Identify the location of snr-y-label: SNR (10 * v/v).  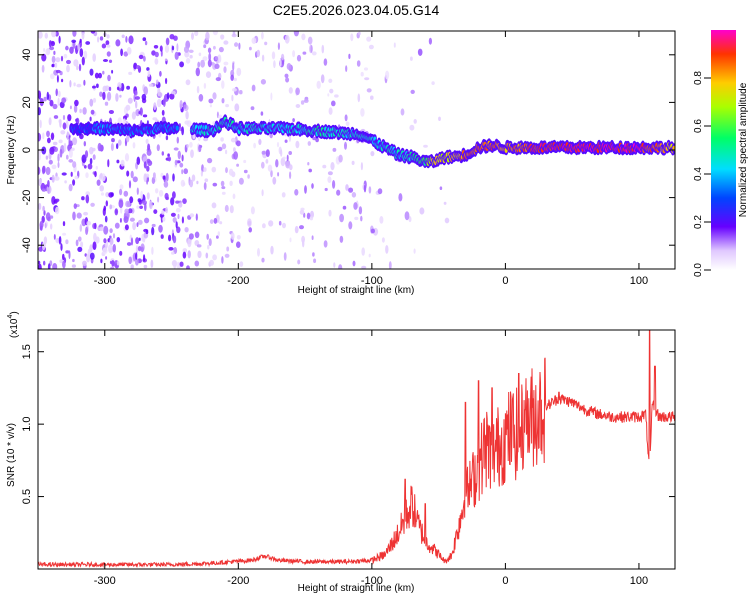
(11, 455).